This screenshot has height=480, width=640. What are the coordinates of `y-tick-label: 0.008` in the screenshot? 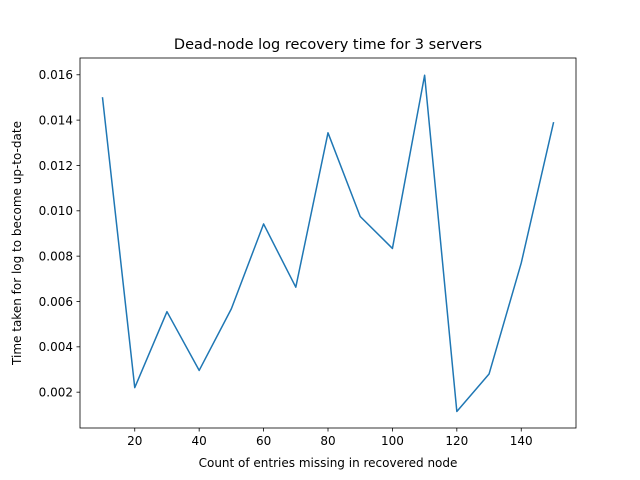 It's located at (56, 256).